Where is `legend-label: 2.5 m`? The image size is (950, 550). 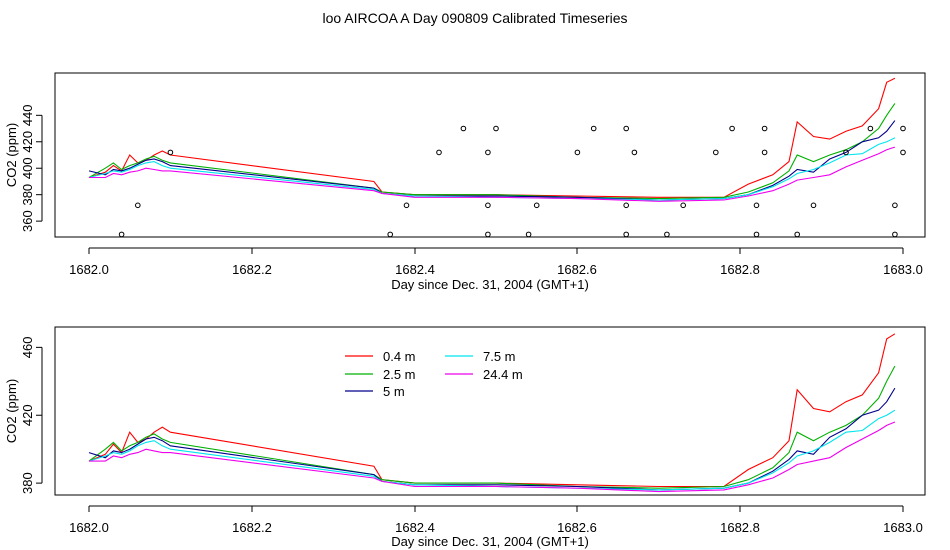 legend-label: 2.5 m is located at coordinates (399, 374).